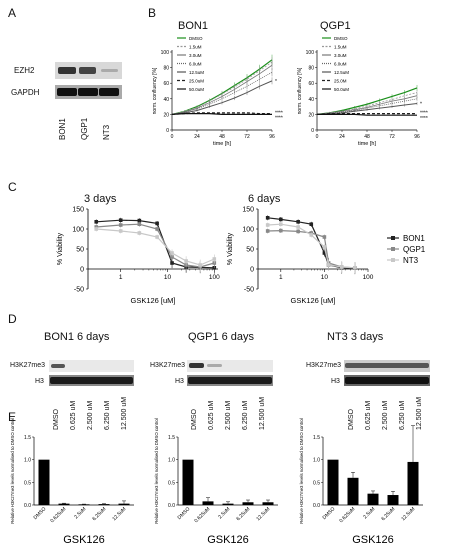  I want to click on blot-lane-label: 2.500 uM, so click(228, 415).